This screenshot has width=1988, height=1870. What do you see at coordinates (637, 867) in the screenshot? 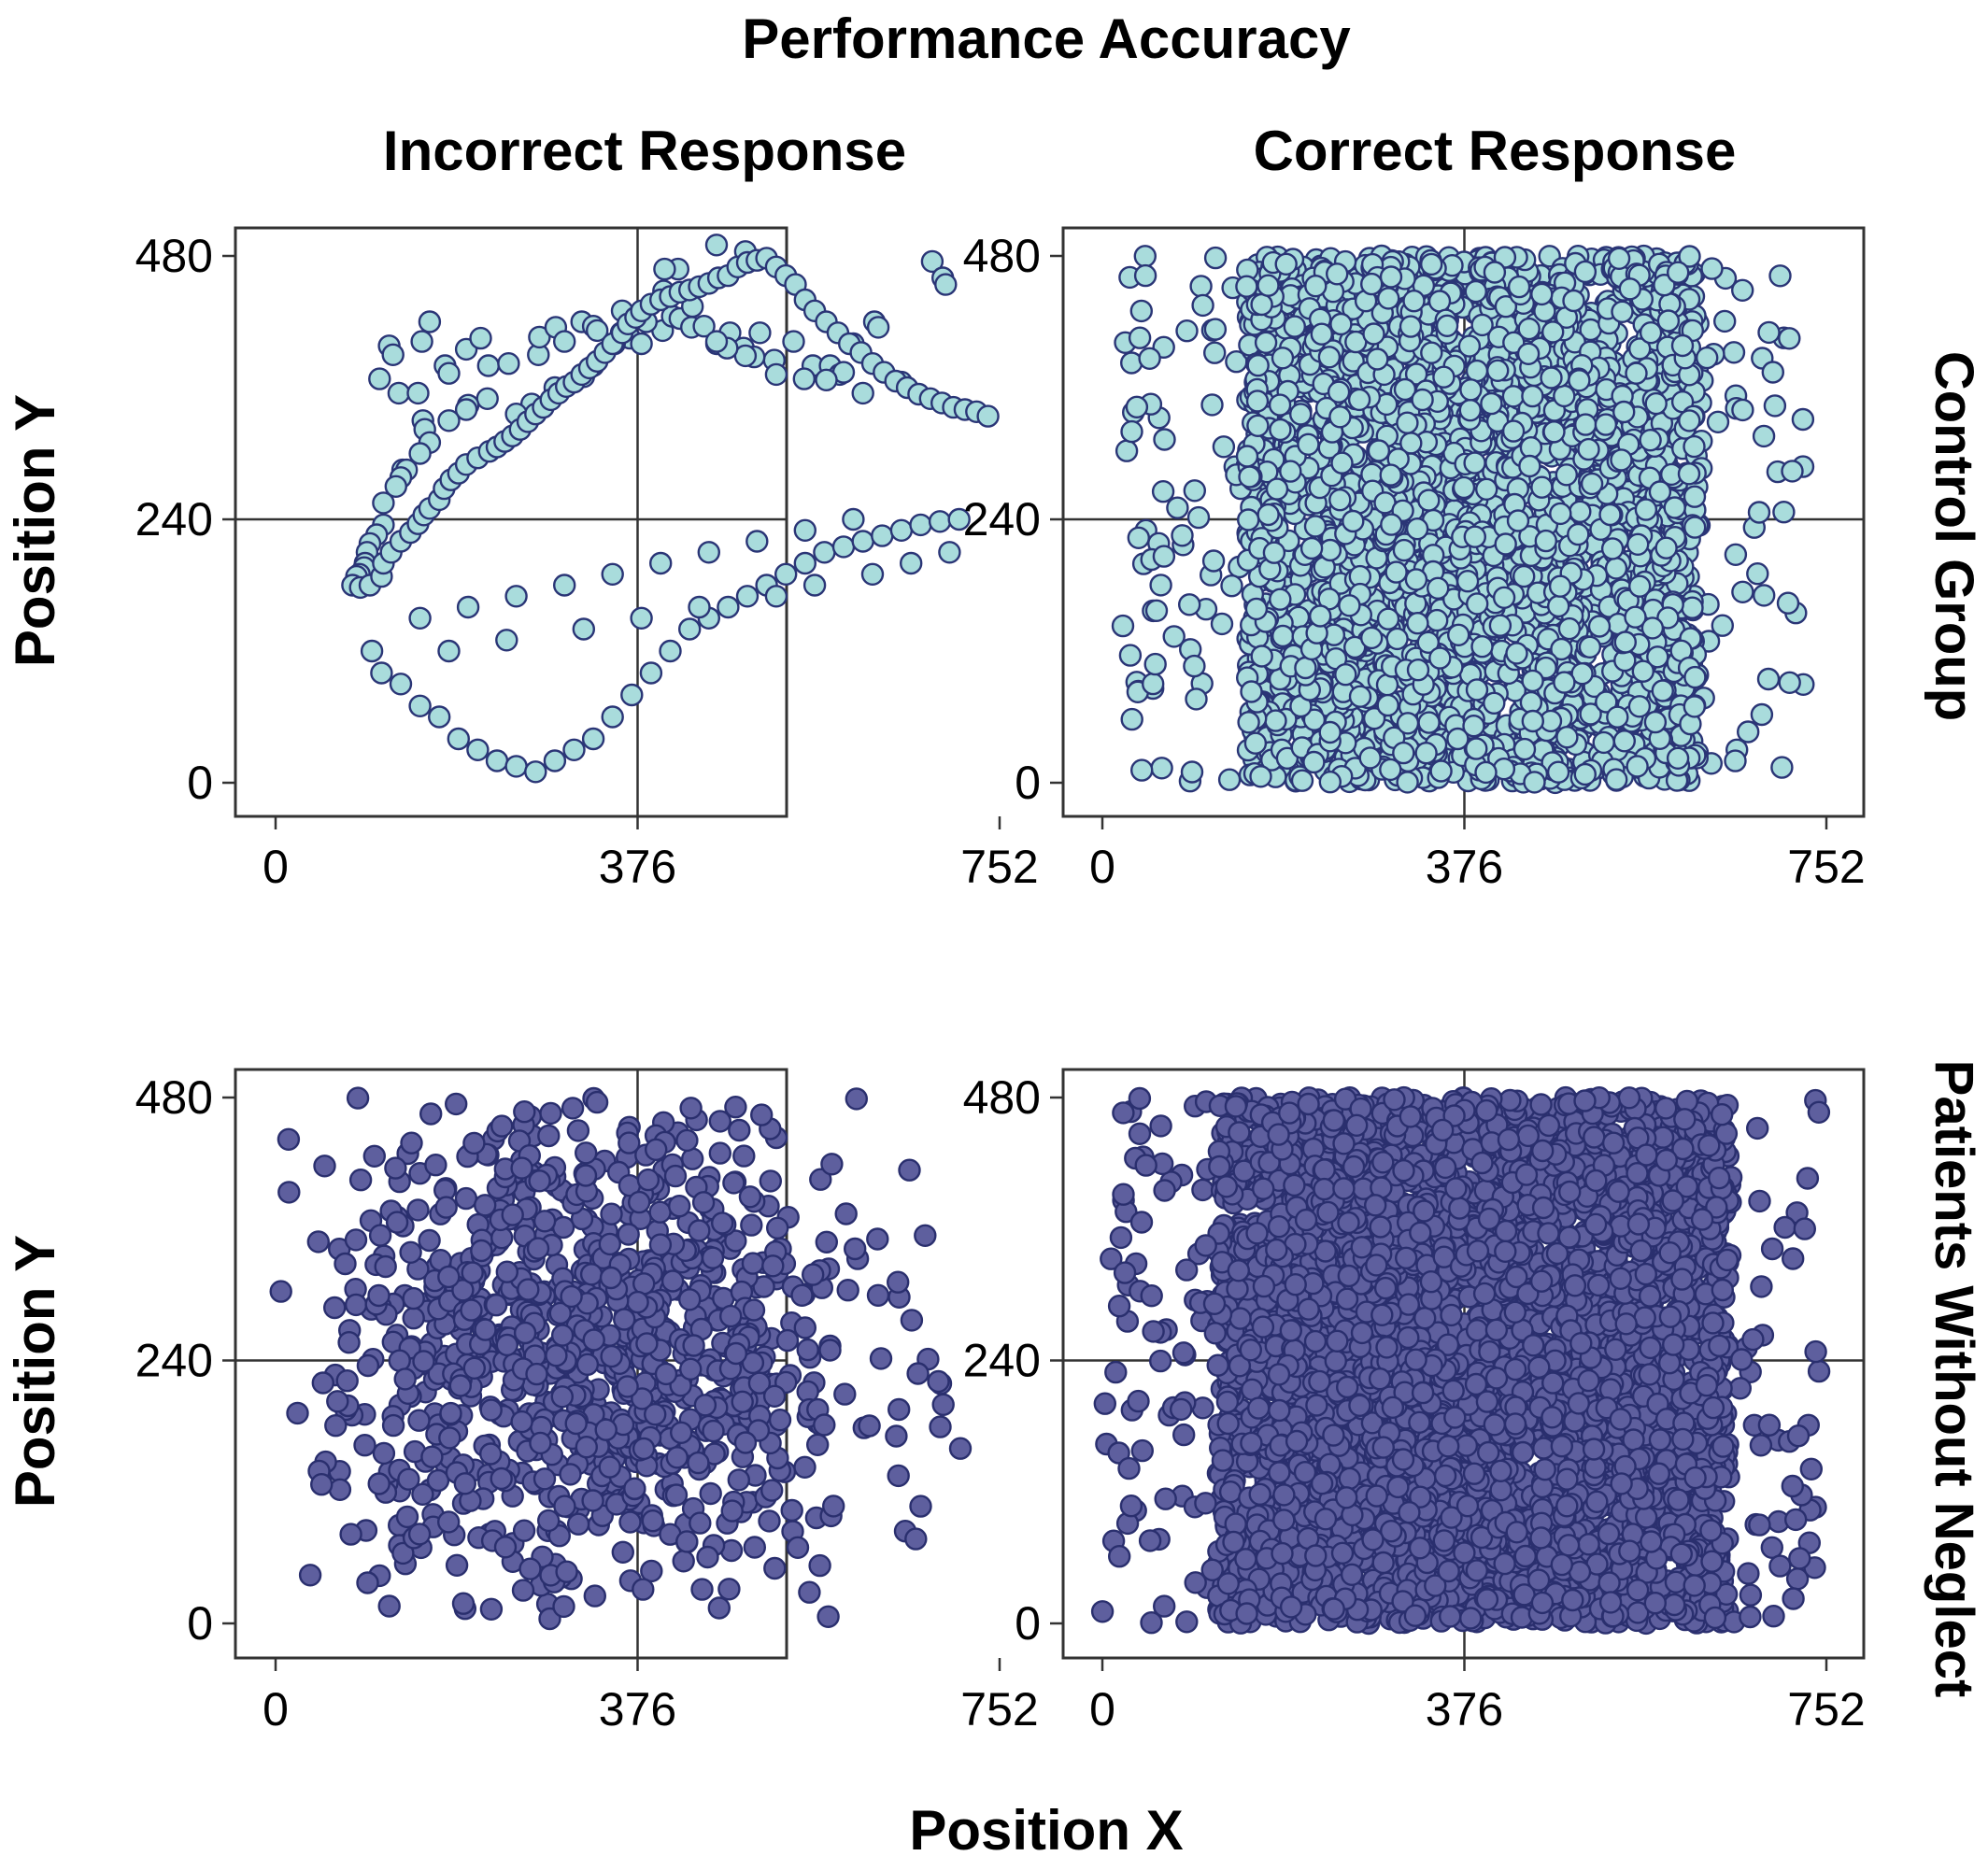
I see `x-tick-label: 376` at bounding box center [637, 867].